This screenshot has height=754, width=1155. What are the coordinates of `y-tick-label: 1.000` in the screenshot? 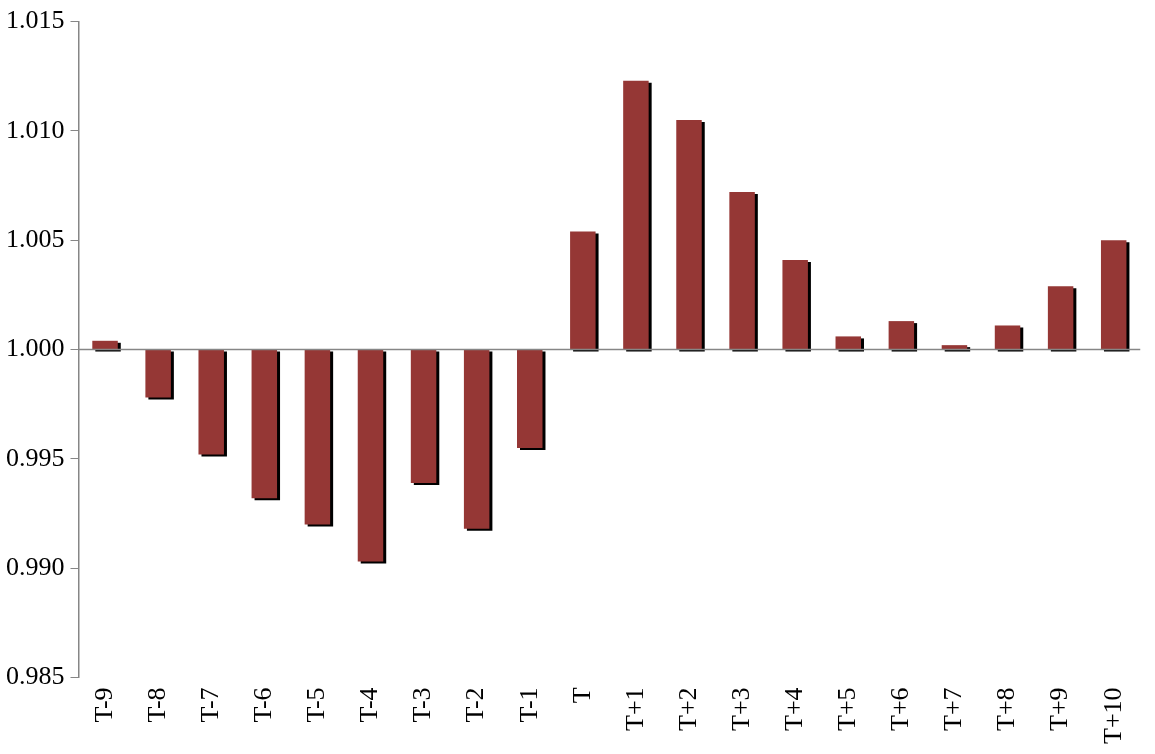 It's located at (35, 348).